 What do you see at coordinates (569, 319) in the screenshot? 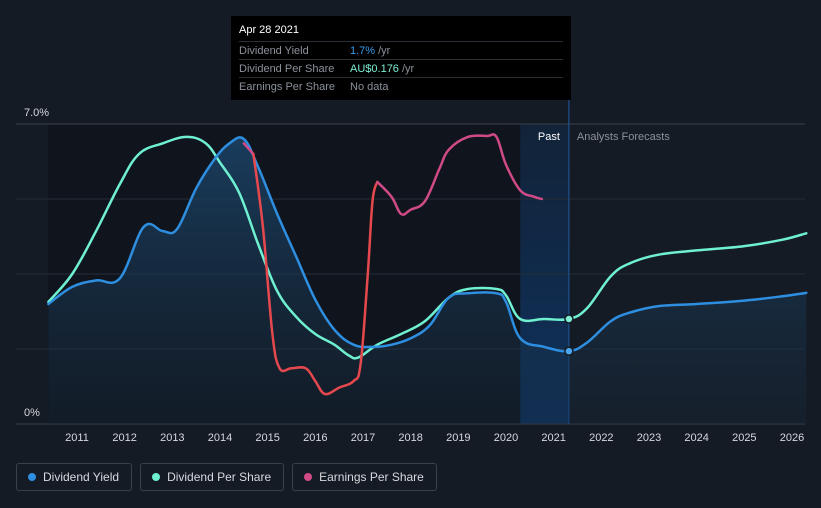
I see `dps-marker` at bounding box center [569, 319].